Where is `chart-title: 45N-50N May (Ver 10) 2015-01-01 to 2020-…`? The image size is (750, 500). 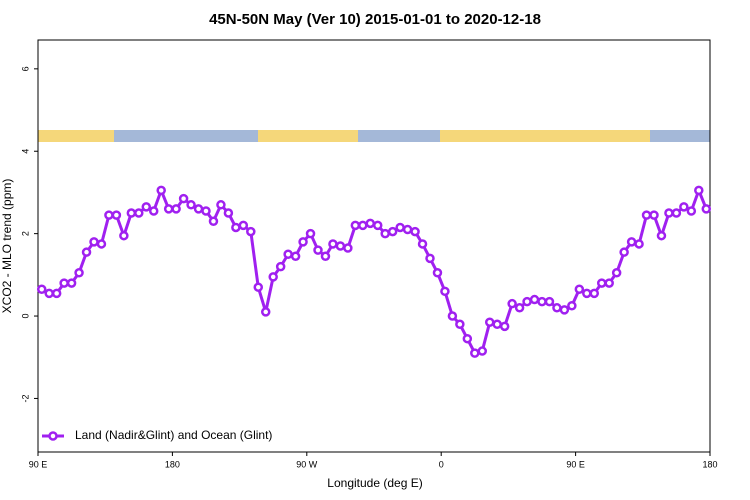 chart-title: 45N-50N May (Ver 10) 2015-01-01 to 2020-… is located at coordinates (375, 19).